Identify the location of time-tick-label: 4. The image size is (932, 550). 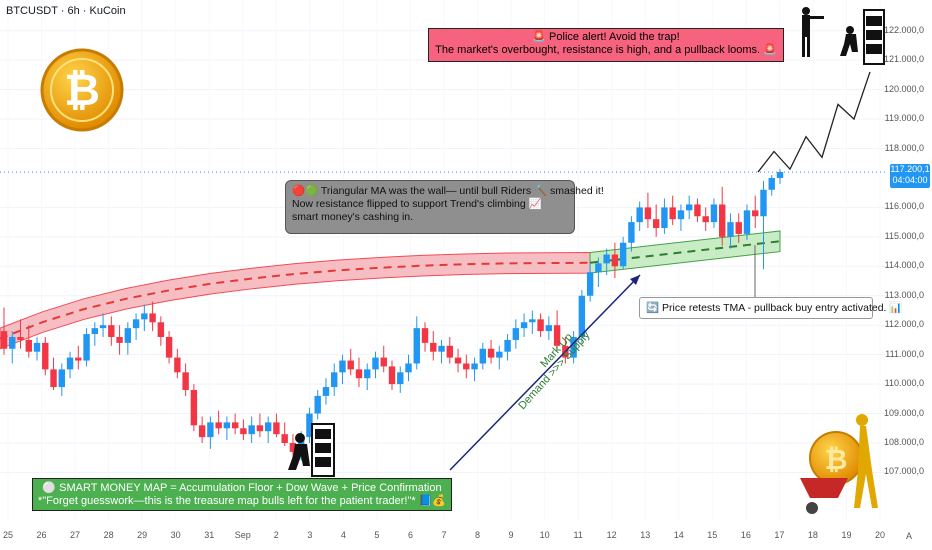
(343, 535).